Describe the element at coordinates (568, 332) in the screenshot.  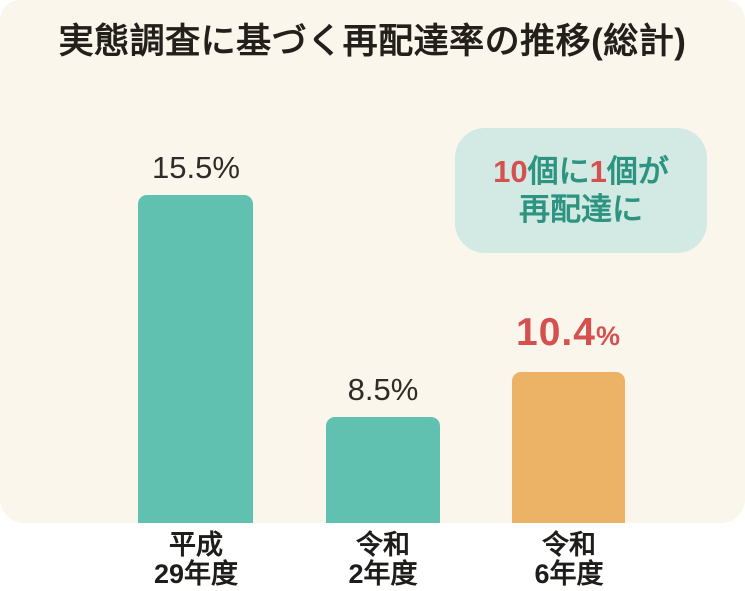
I see `value-label-reiwa6: 10.4%` at that location.